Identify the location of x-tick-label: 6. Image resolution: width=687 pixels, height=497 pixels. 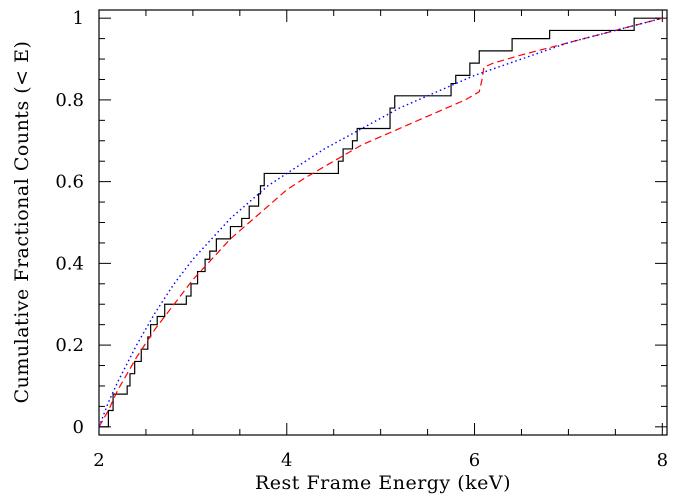
(474, 460).